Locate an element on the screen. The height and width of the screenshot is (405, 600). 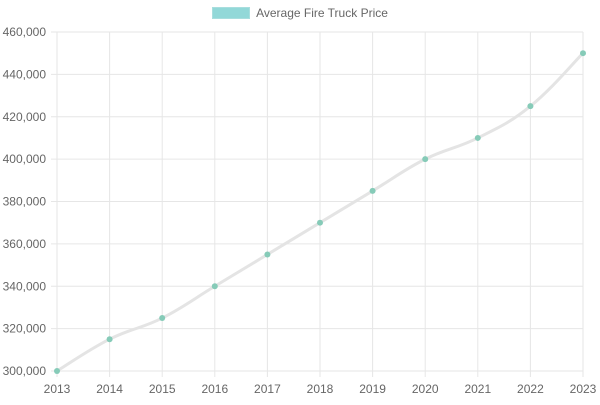
x-tick-label: 2015 is located at coordinates (162, 389).